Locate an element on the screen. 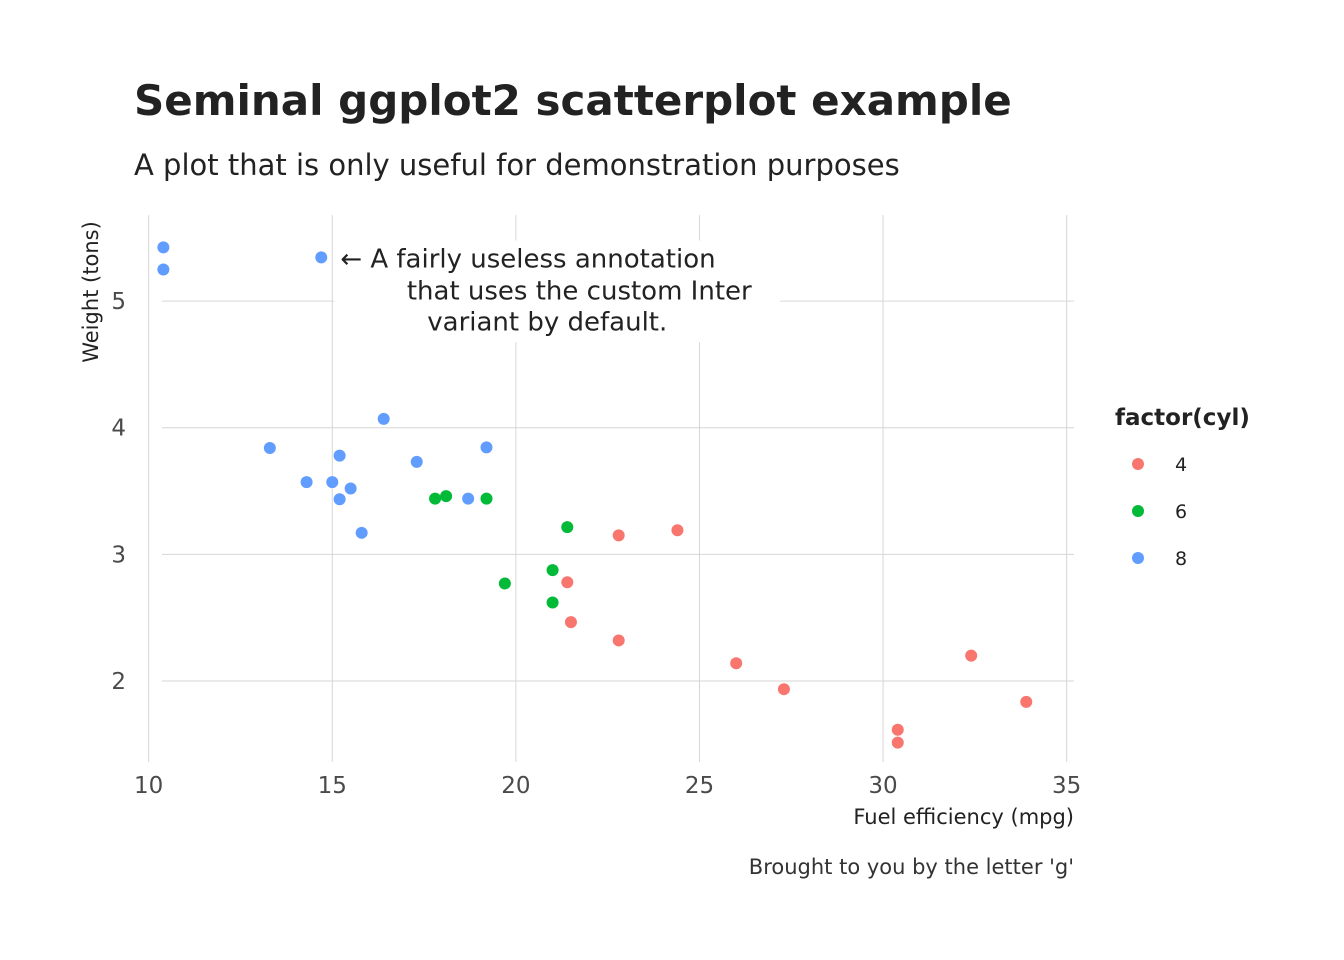 The image size is (1344, 960). y-axis-title: Weight (tons) is located at coordinates (91, 292).